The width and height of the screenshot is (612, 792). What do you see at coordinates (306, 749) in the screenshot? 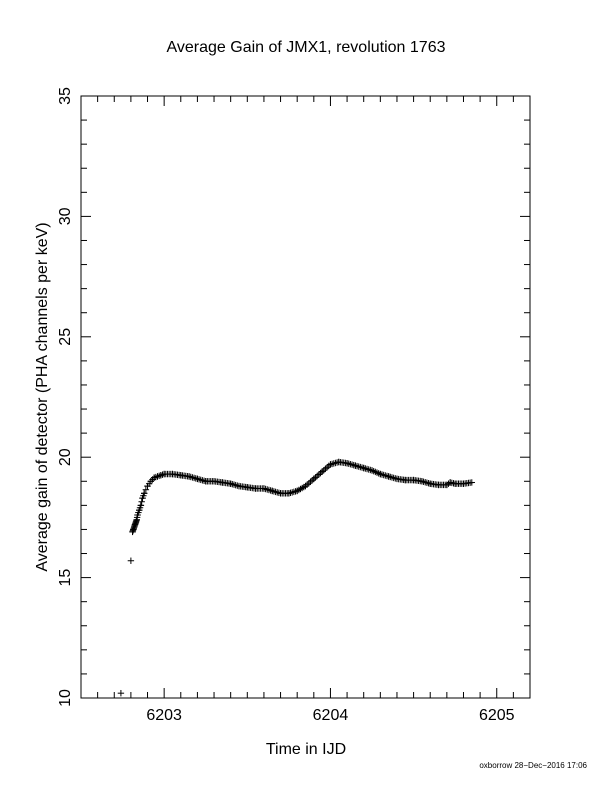
I see `x-axis-label: Time in IJD` at bounding box center [306, 749].